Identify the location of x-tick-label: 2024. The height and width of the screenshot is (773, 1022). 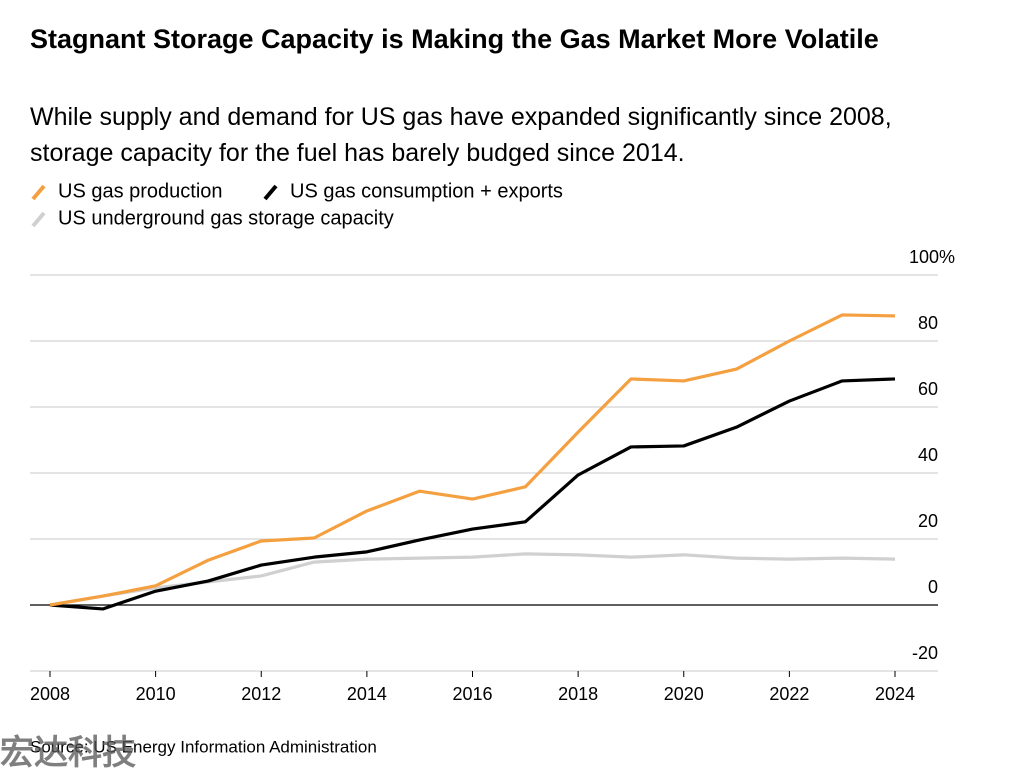
(895, 694).